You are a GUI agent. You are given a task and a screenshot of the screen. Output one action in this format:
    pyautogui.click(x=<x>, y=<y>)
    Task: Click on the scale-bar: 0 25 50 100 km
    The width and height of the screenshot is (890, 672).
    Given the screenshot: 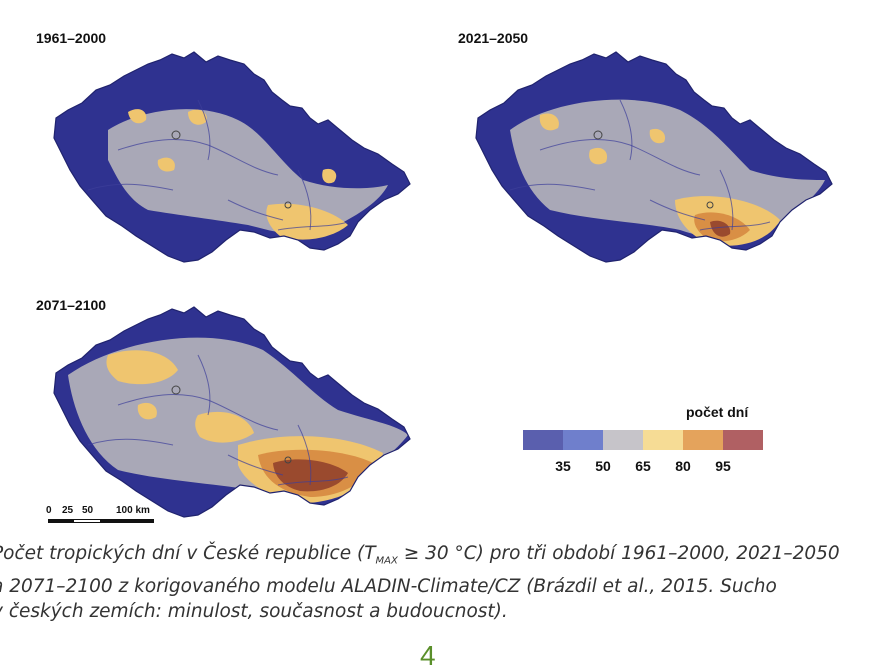 What is the action you would take?
    pyautogui.click(x=127, y=520)
    